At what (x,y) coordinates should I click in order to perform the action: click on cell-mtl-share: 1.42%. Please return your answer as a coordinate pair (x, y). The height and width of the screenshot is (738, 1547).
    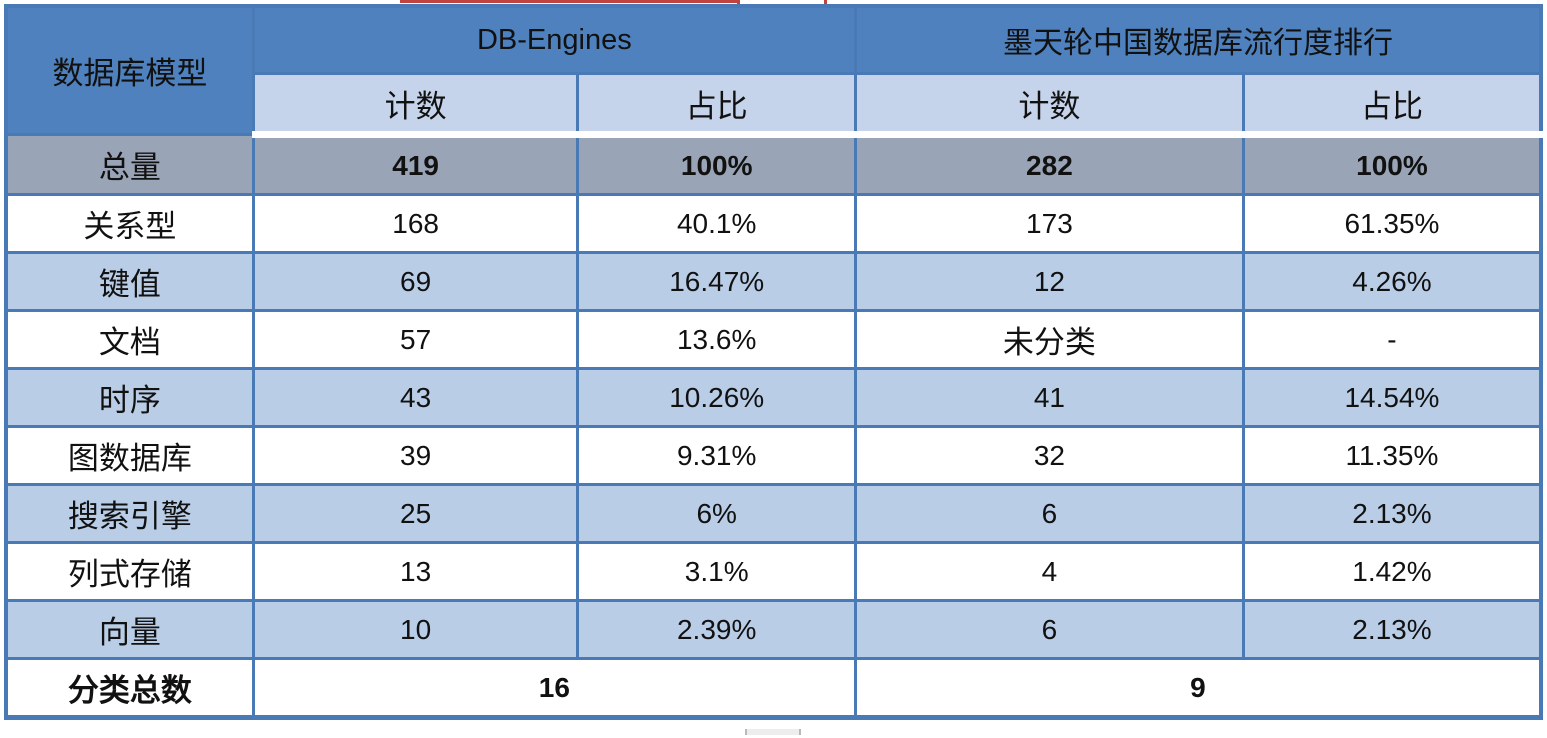
    Looking at the image, I should click on (1392, 571).